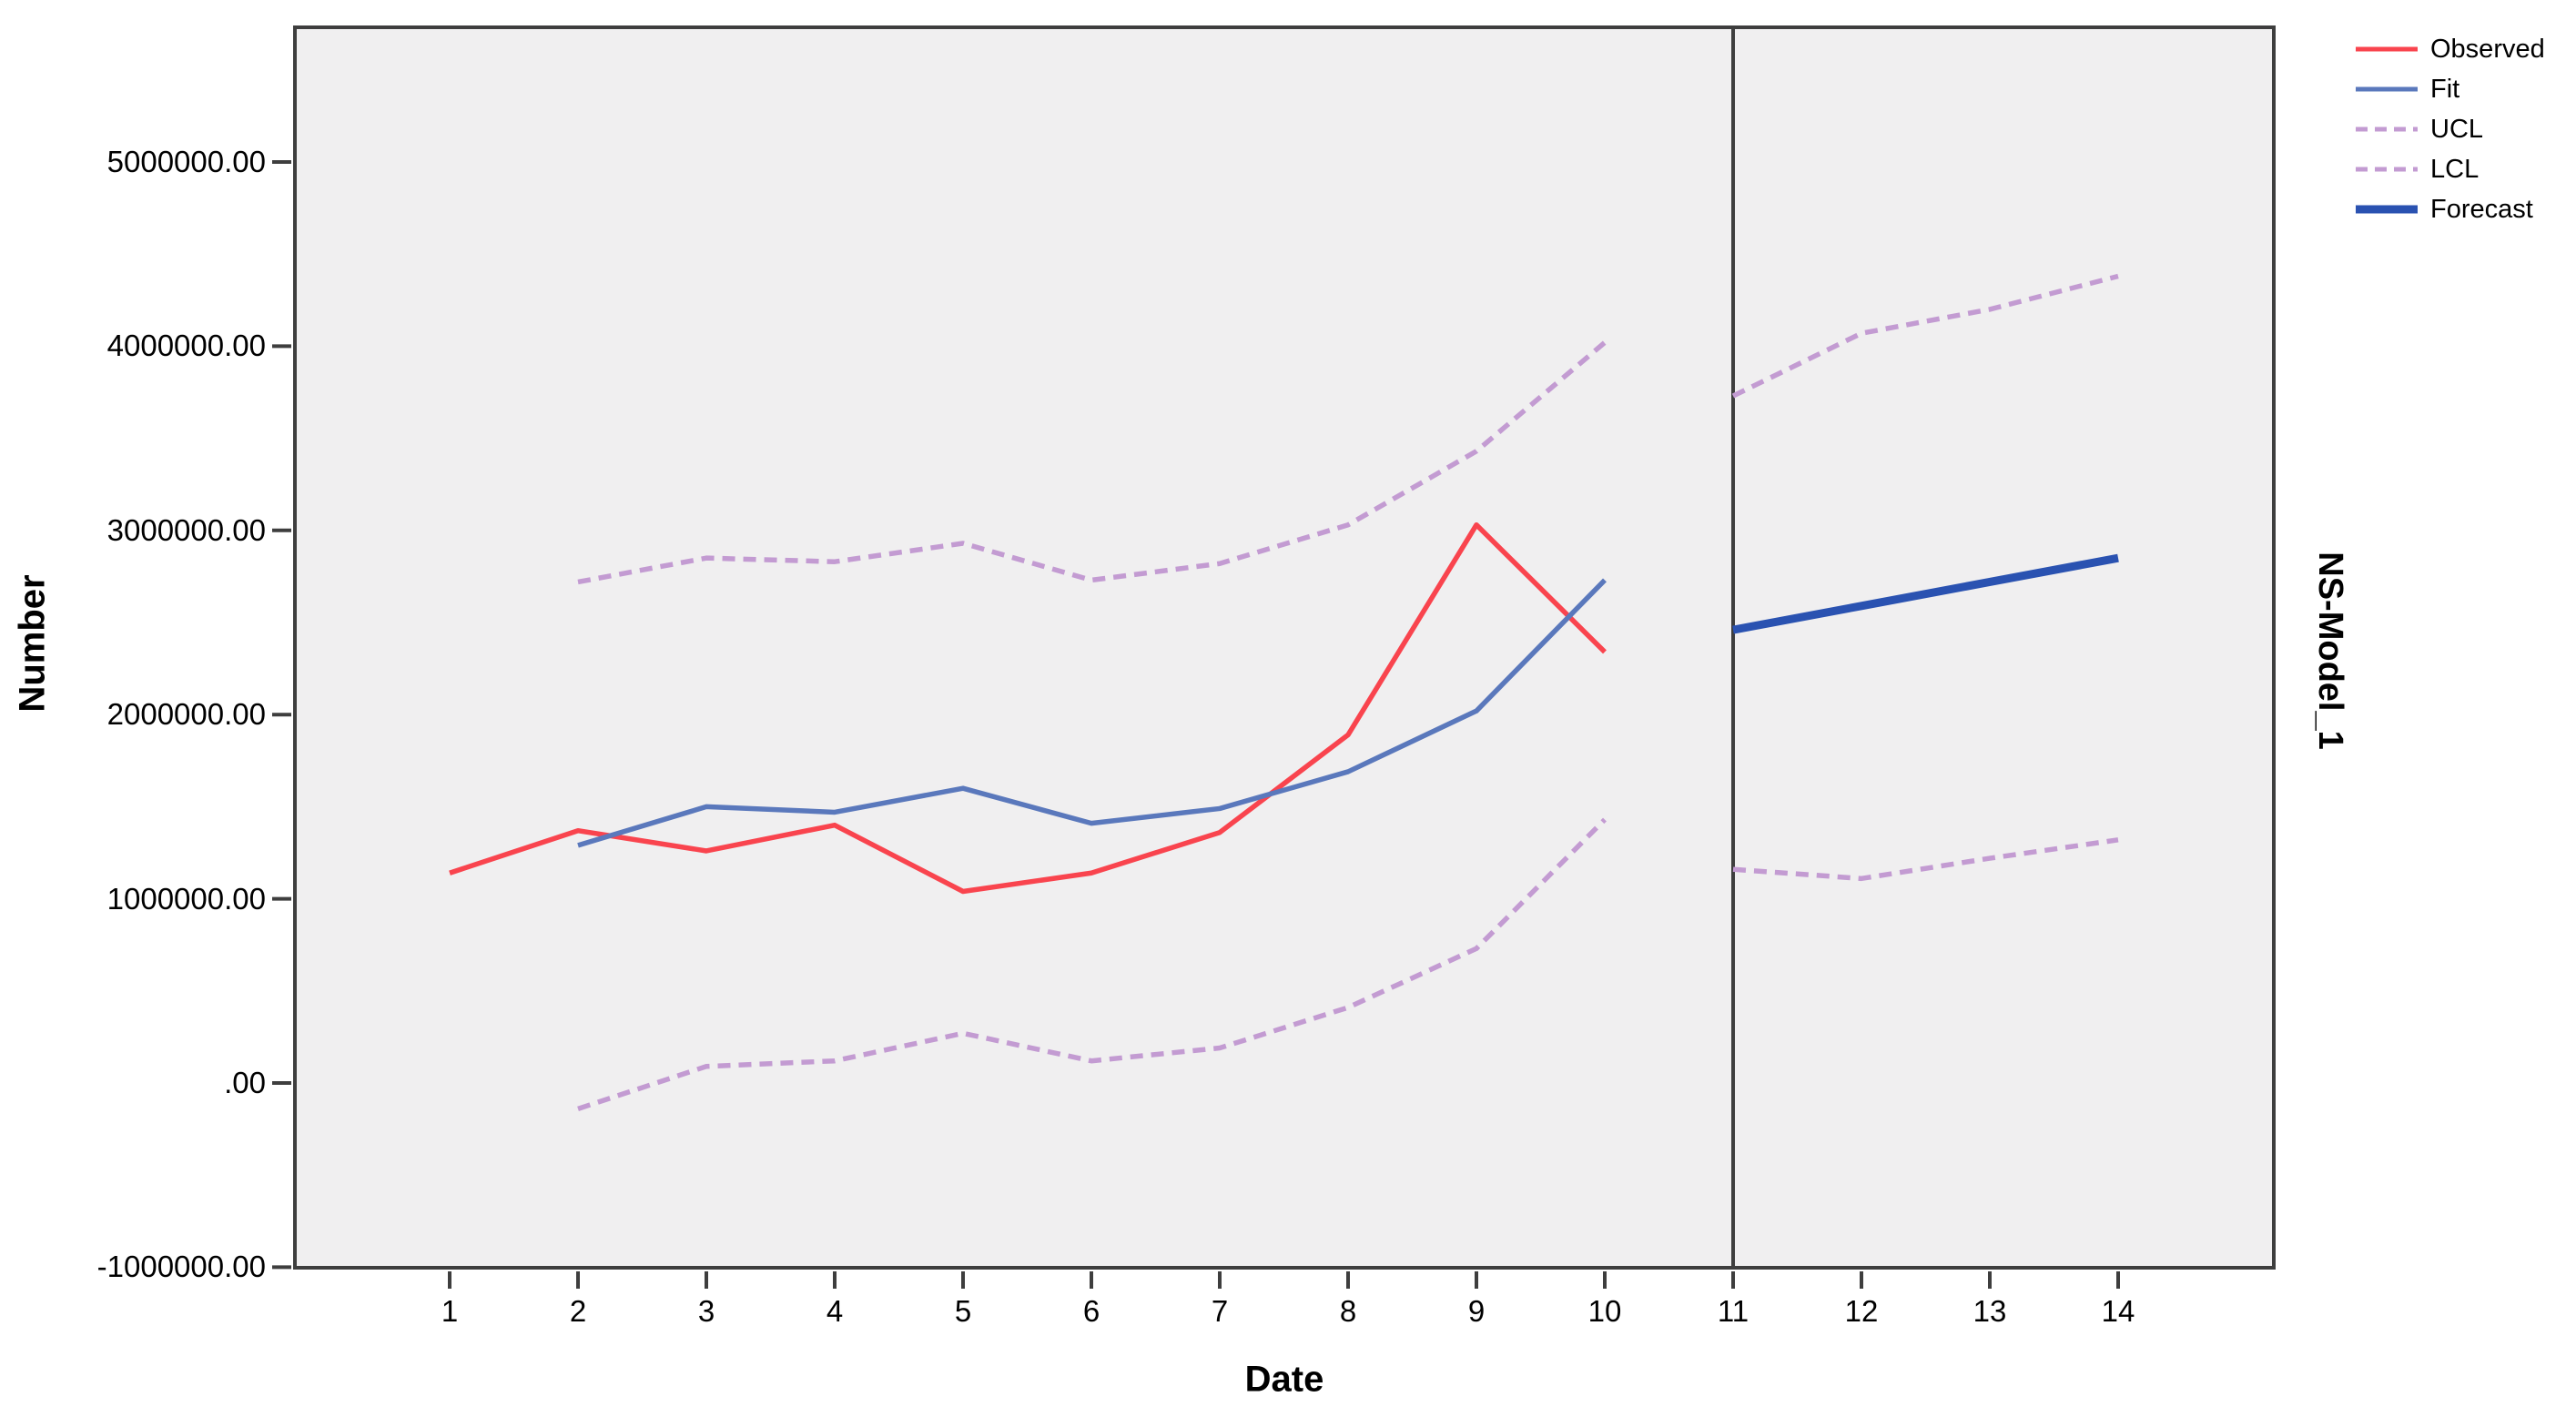 The image size is (2576, 1417). What do you see at coordinates (186, 898) in the screenshot?
I see `y-tick-label-1000000: 1000000.00` at bounding box center [186, 898].